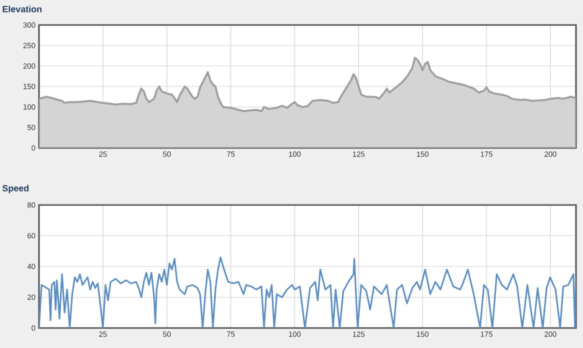 Image resolution: width=583 pixels, height=348 pixels. I want to click on chart-title: Speed, so click(15, 189).